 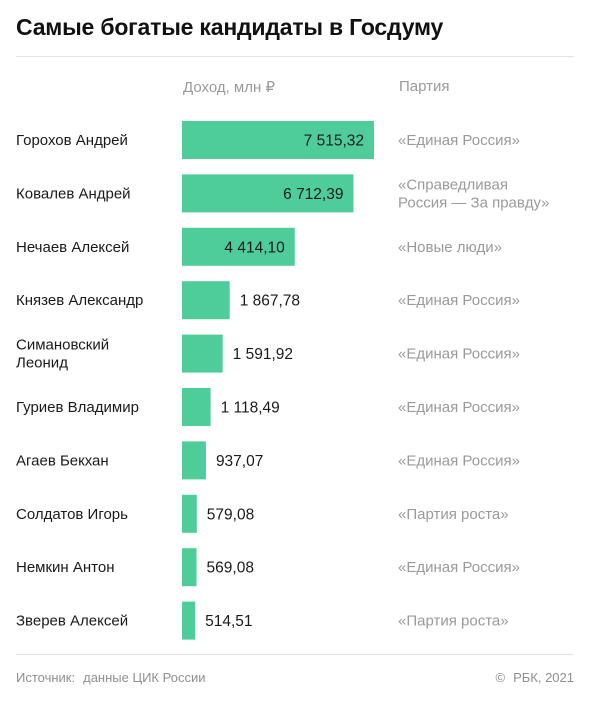 I want to click on value-label: 6 712,39, so click(x=313, y=194).